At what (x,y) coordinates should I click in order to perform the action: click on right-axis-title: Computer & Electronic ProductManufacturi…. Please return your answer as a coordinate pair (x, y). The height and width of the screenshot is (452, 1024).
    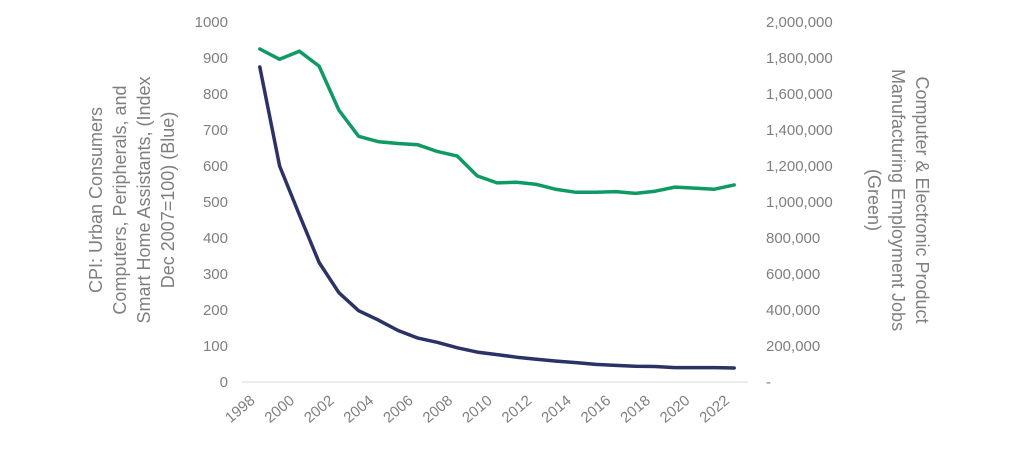
    Looking at the image, I should click on (898, 200).